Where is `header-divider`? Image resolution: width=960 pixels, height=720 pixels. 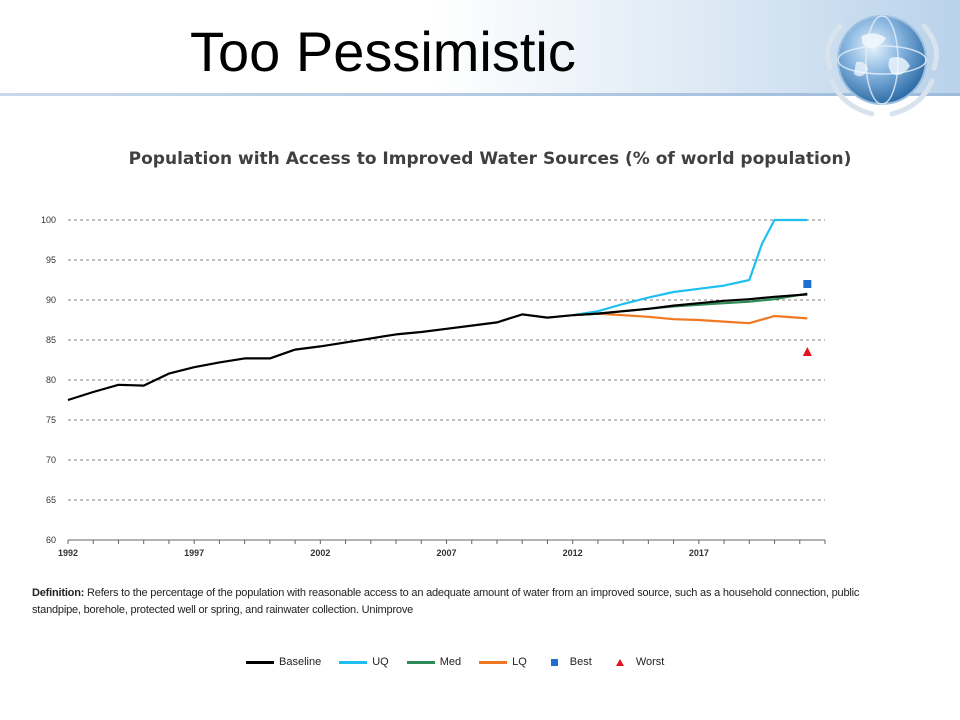 header-divider is located at coordinates (480, 94).